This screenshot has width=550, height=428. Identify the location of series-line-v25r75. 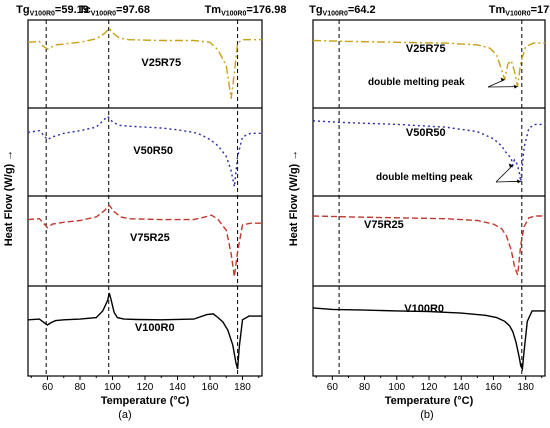
(144, 63).